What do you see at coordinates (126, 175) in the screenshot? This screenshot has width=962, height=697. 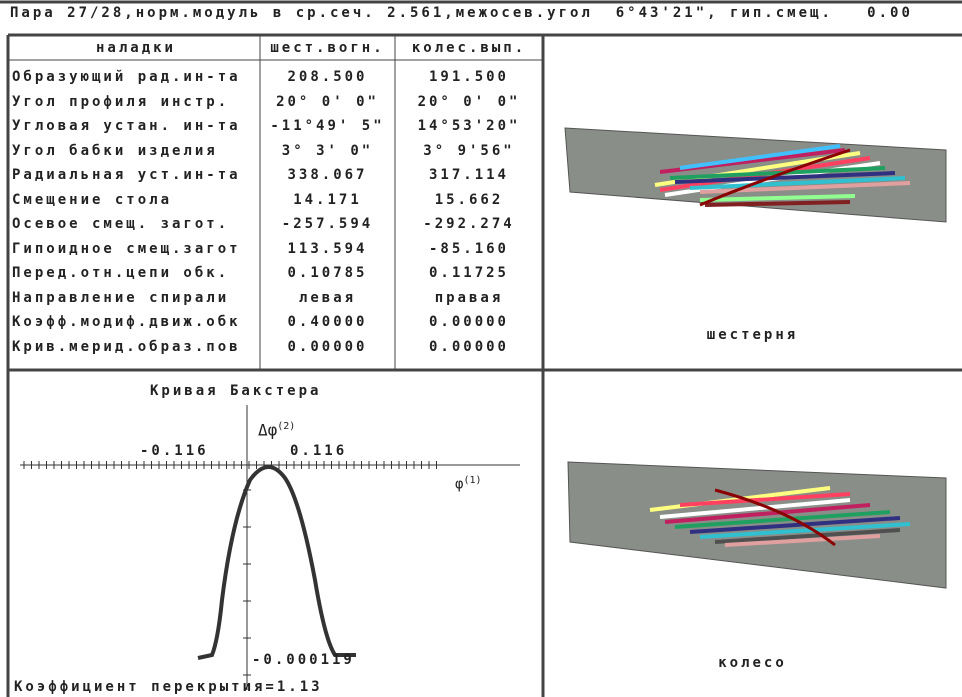 I see `row-label: Радиальная уст.ин-та` at bounding box center [126, 175].